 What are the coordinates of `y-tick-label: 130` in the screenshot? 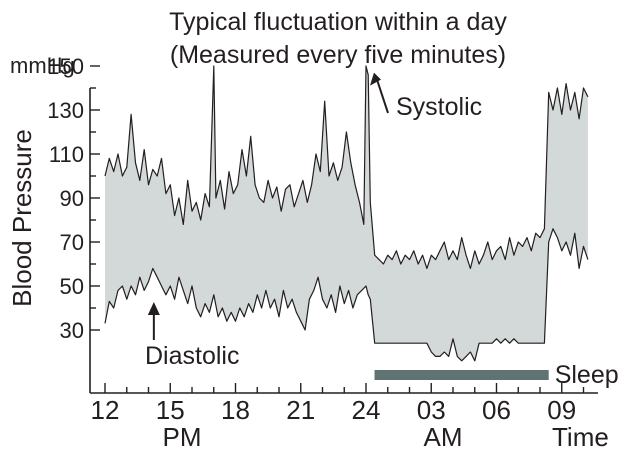 It's located at (65, 110).